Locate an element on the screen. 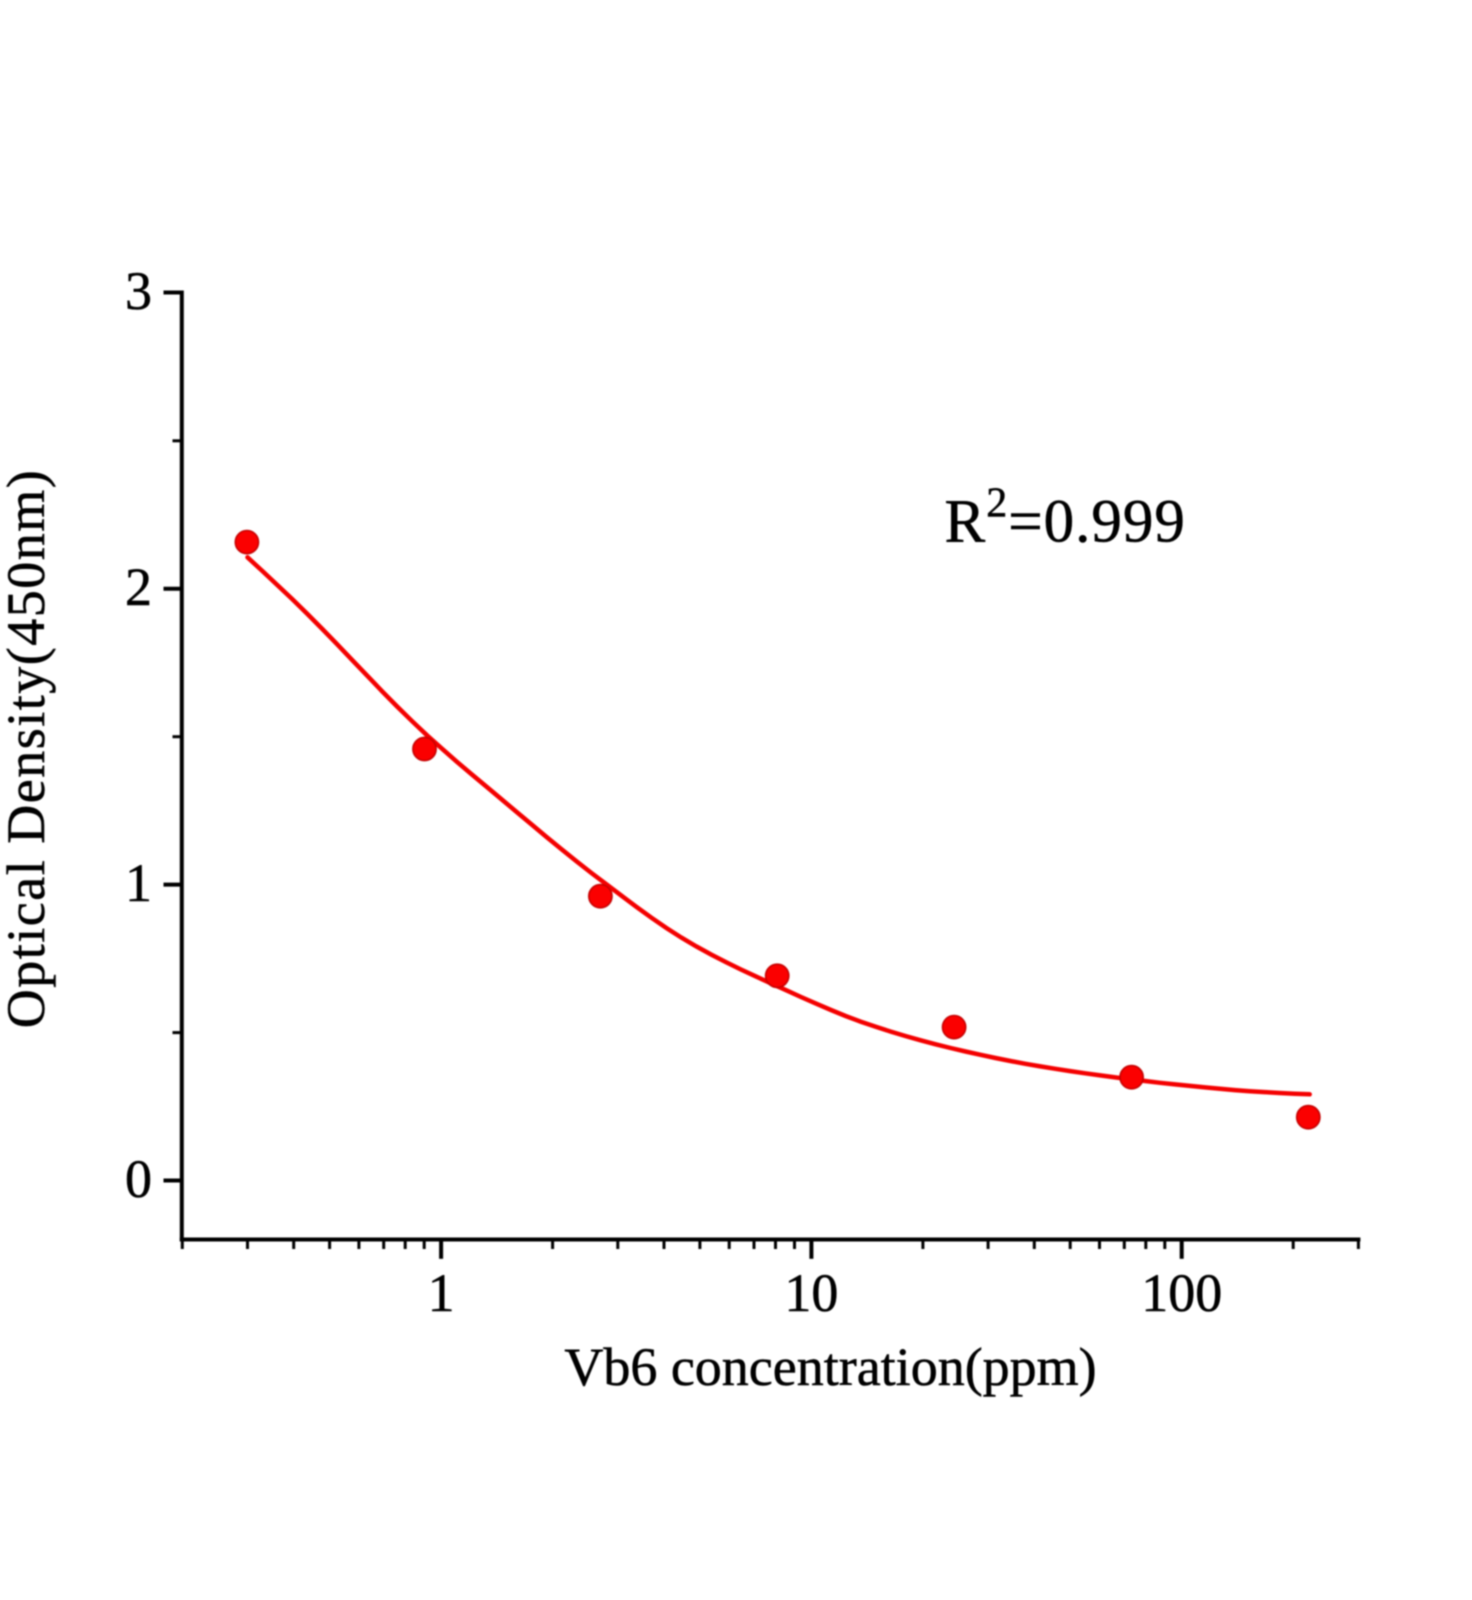 The height and width of the screenshot is (1600, 1472). svg-text: 100 is located at coordinates (1181, 1293).